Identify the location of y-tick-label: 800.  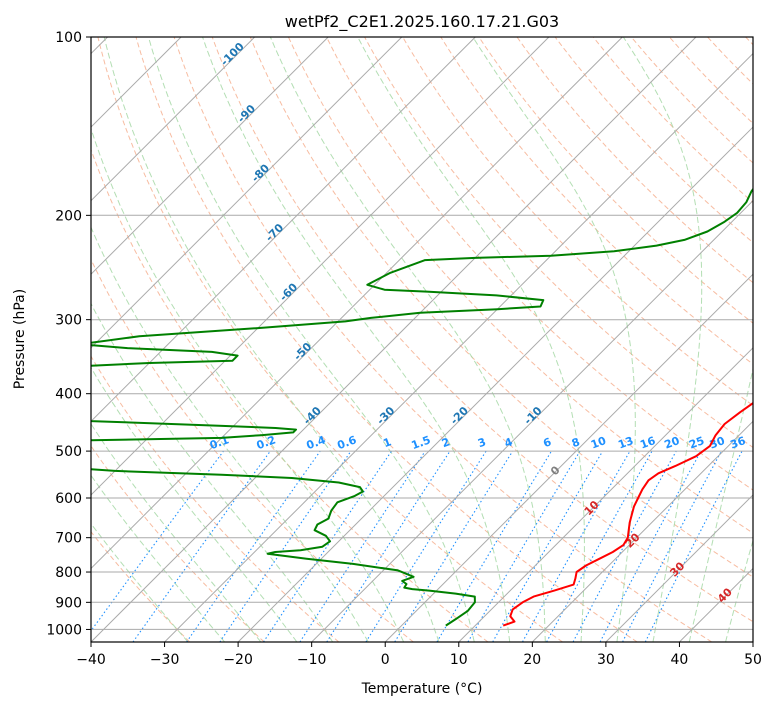
(68, 573).